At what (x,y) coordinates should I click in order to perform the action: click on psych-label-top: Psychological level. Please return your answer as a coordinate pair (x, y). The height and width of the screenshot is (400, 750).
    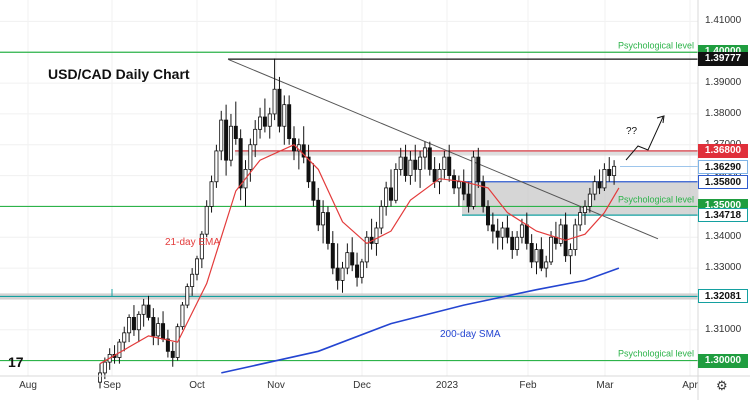
    Looking at the image, I should click on (656, 45).